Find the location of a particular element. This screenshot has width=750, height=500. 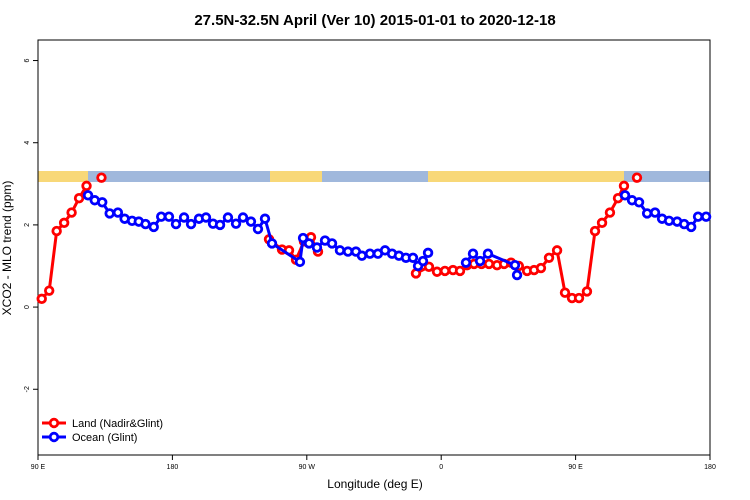

legend: Land (Nadir&Glint) Ocean (Glint) is located at coordinates (102, 430).